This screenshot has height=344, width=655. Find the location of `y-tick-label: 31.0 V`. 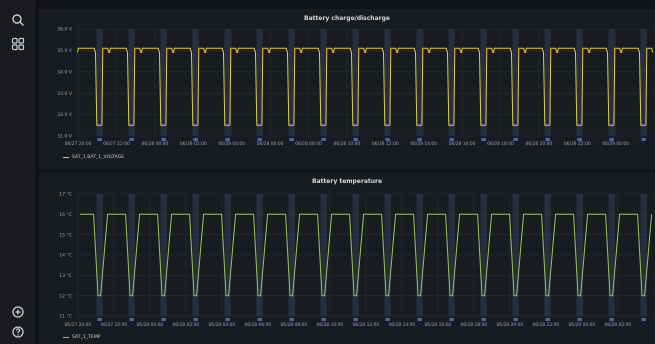

y-tick-label: 31.0 V is located at coordinates (65, 137).